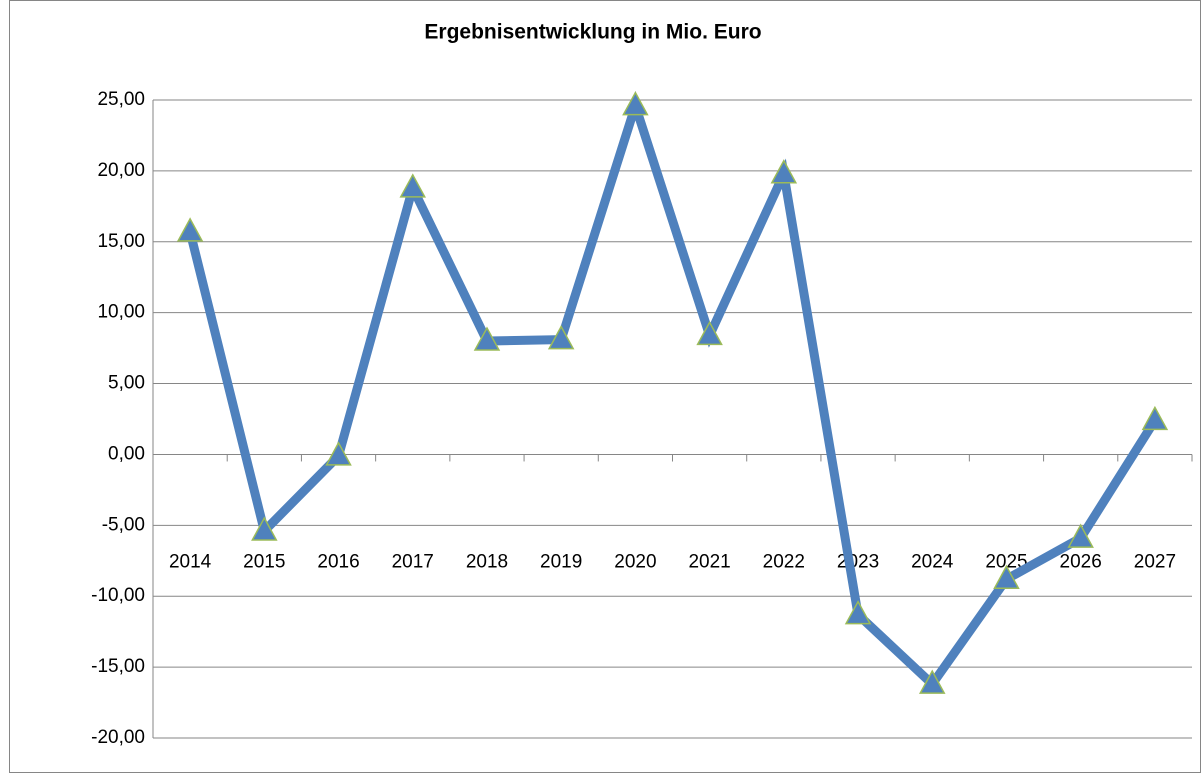  I want to click on x-tick-label: 2016, so click(338, 561).